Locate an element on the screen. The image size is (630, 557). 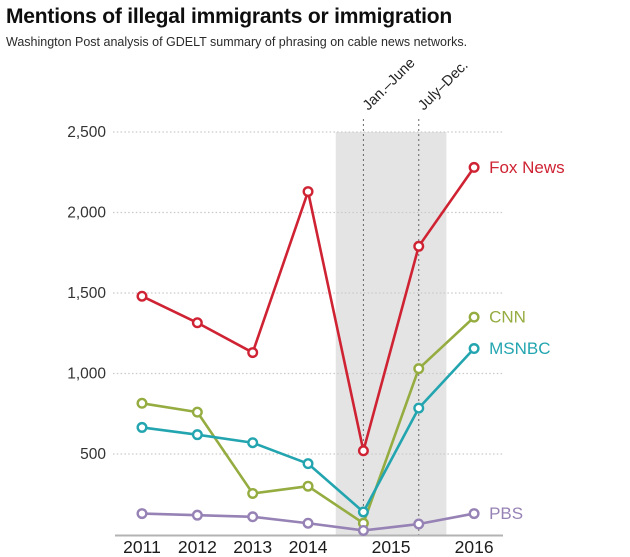
y-tick-label: 2,000 is located at coordinates (86, 213).